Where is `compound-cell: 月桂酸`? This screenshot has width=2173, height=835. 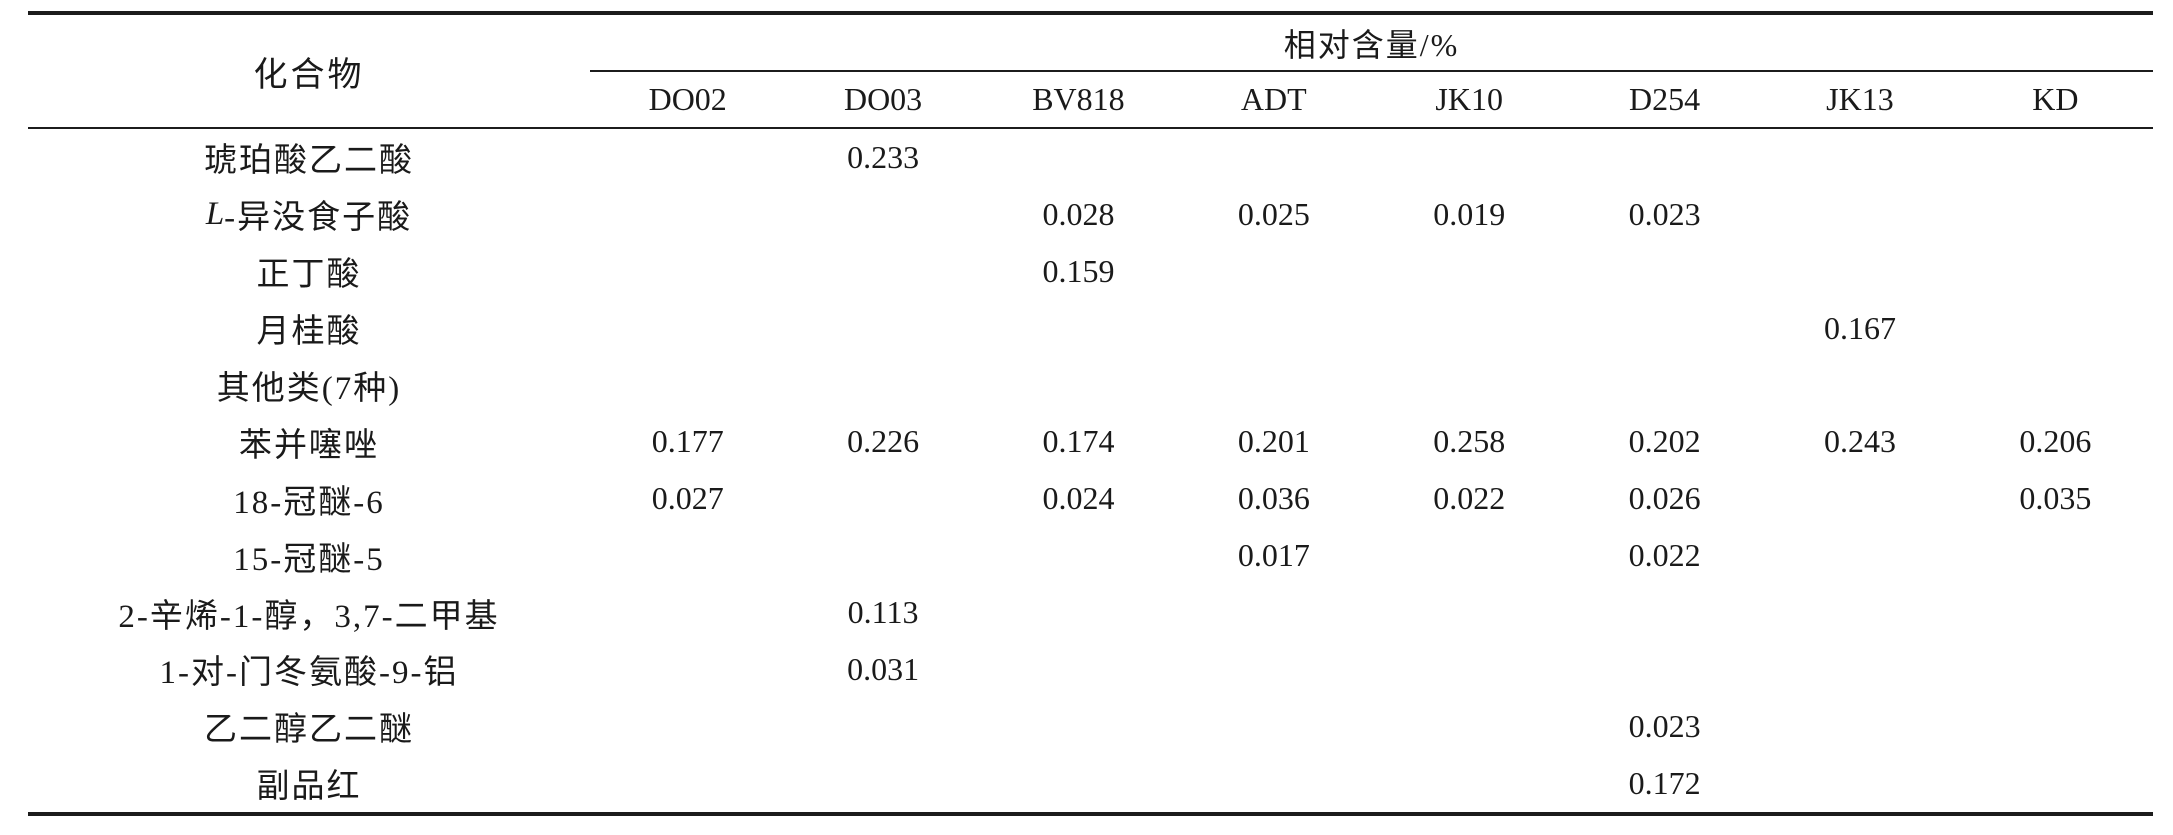
compound-cell: 月桂酸 is located at coordinates (309, 328).